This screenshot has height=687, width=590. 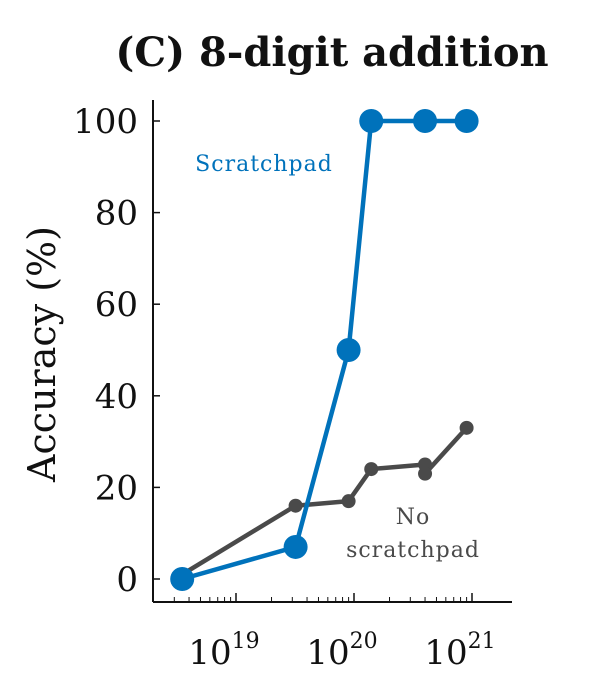 What do you see at coordinates (116, 305) in the screenshot?
I see `y-tick-label: 60` at bounding box center [116, 305].